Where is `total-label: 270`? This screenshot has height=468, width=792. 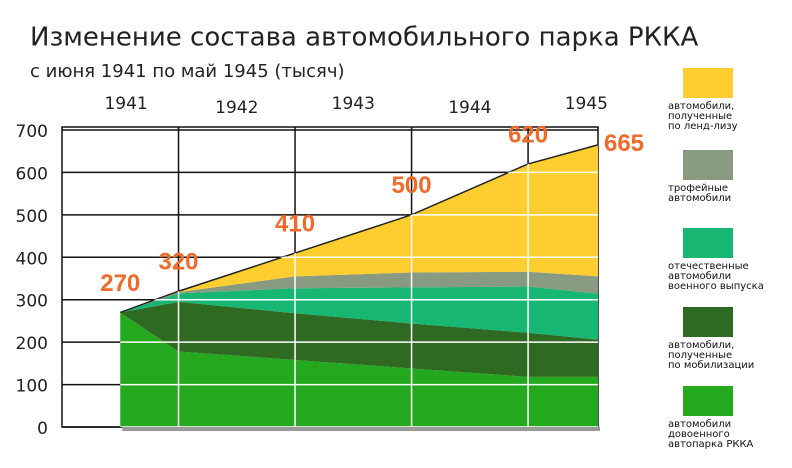 total-label: 270 is located at coordinates (120, 283).